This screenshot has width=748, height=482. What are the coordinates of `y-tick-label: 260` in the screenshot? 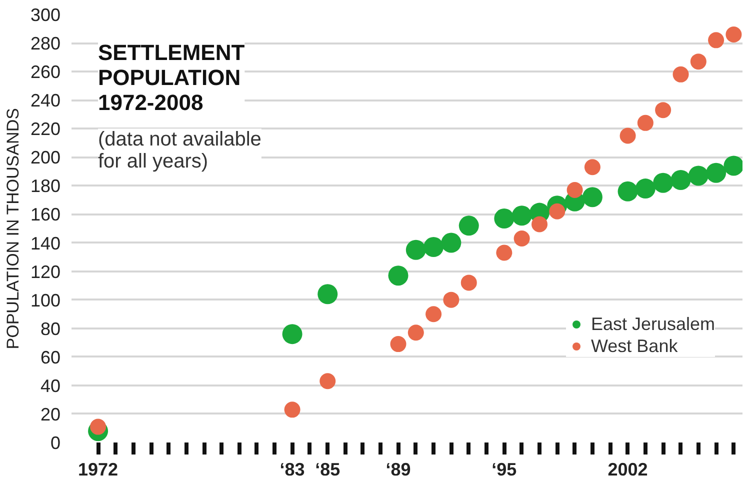 It's located at (45, 72).